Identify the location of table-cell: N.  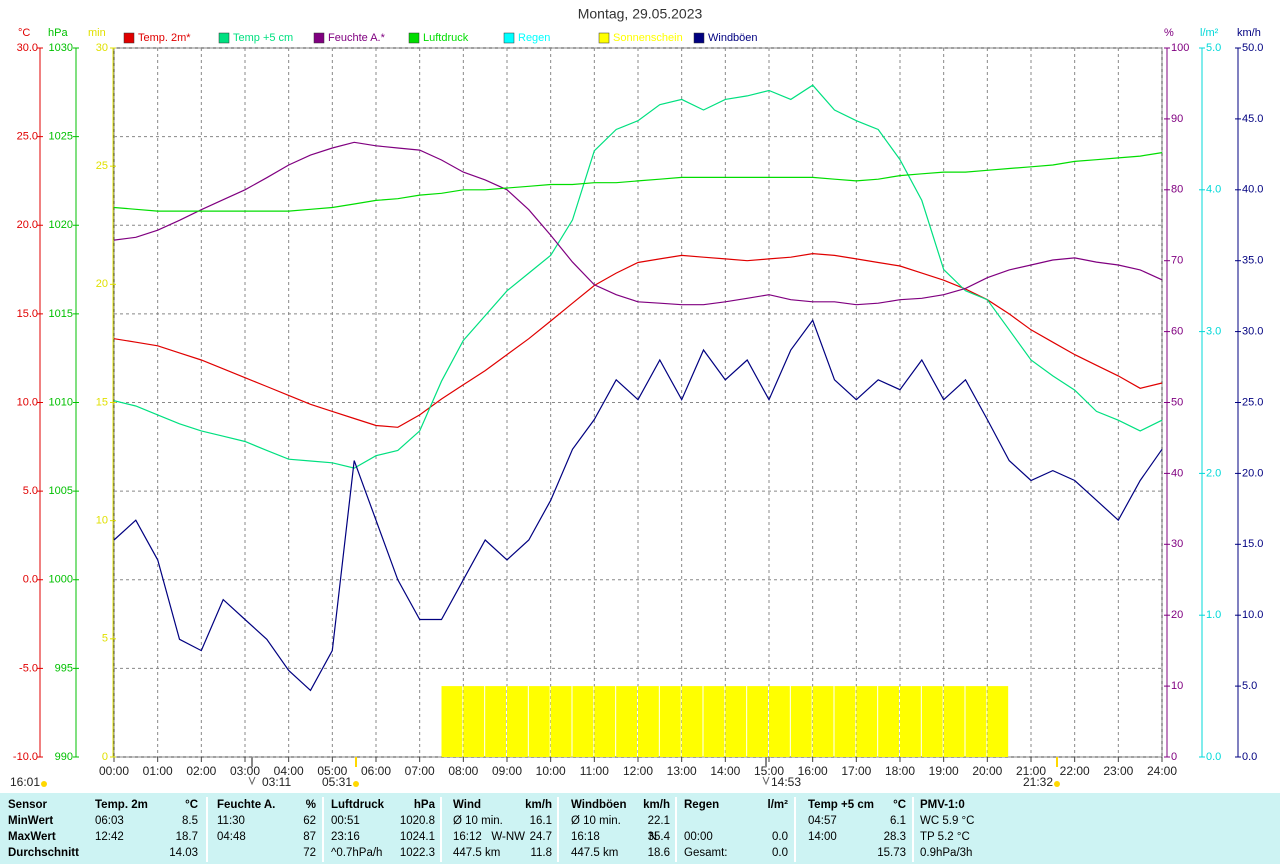
(653, 837).